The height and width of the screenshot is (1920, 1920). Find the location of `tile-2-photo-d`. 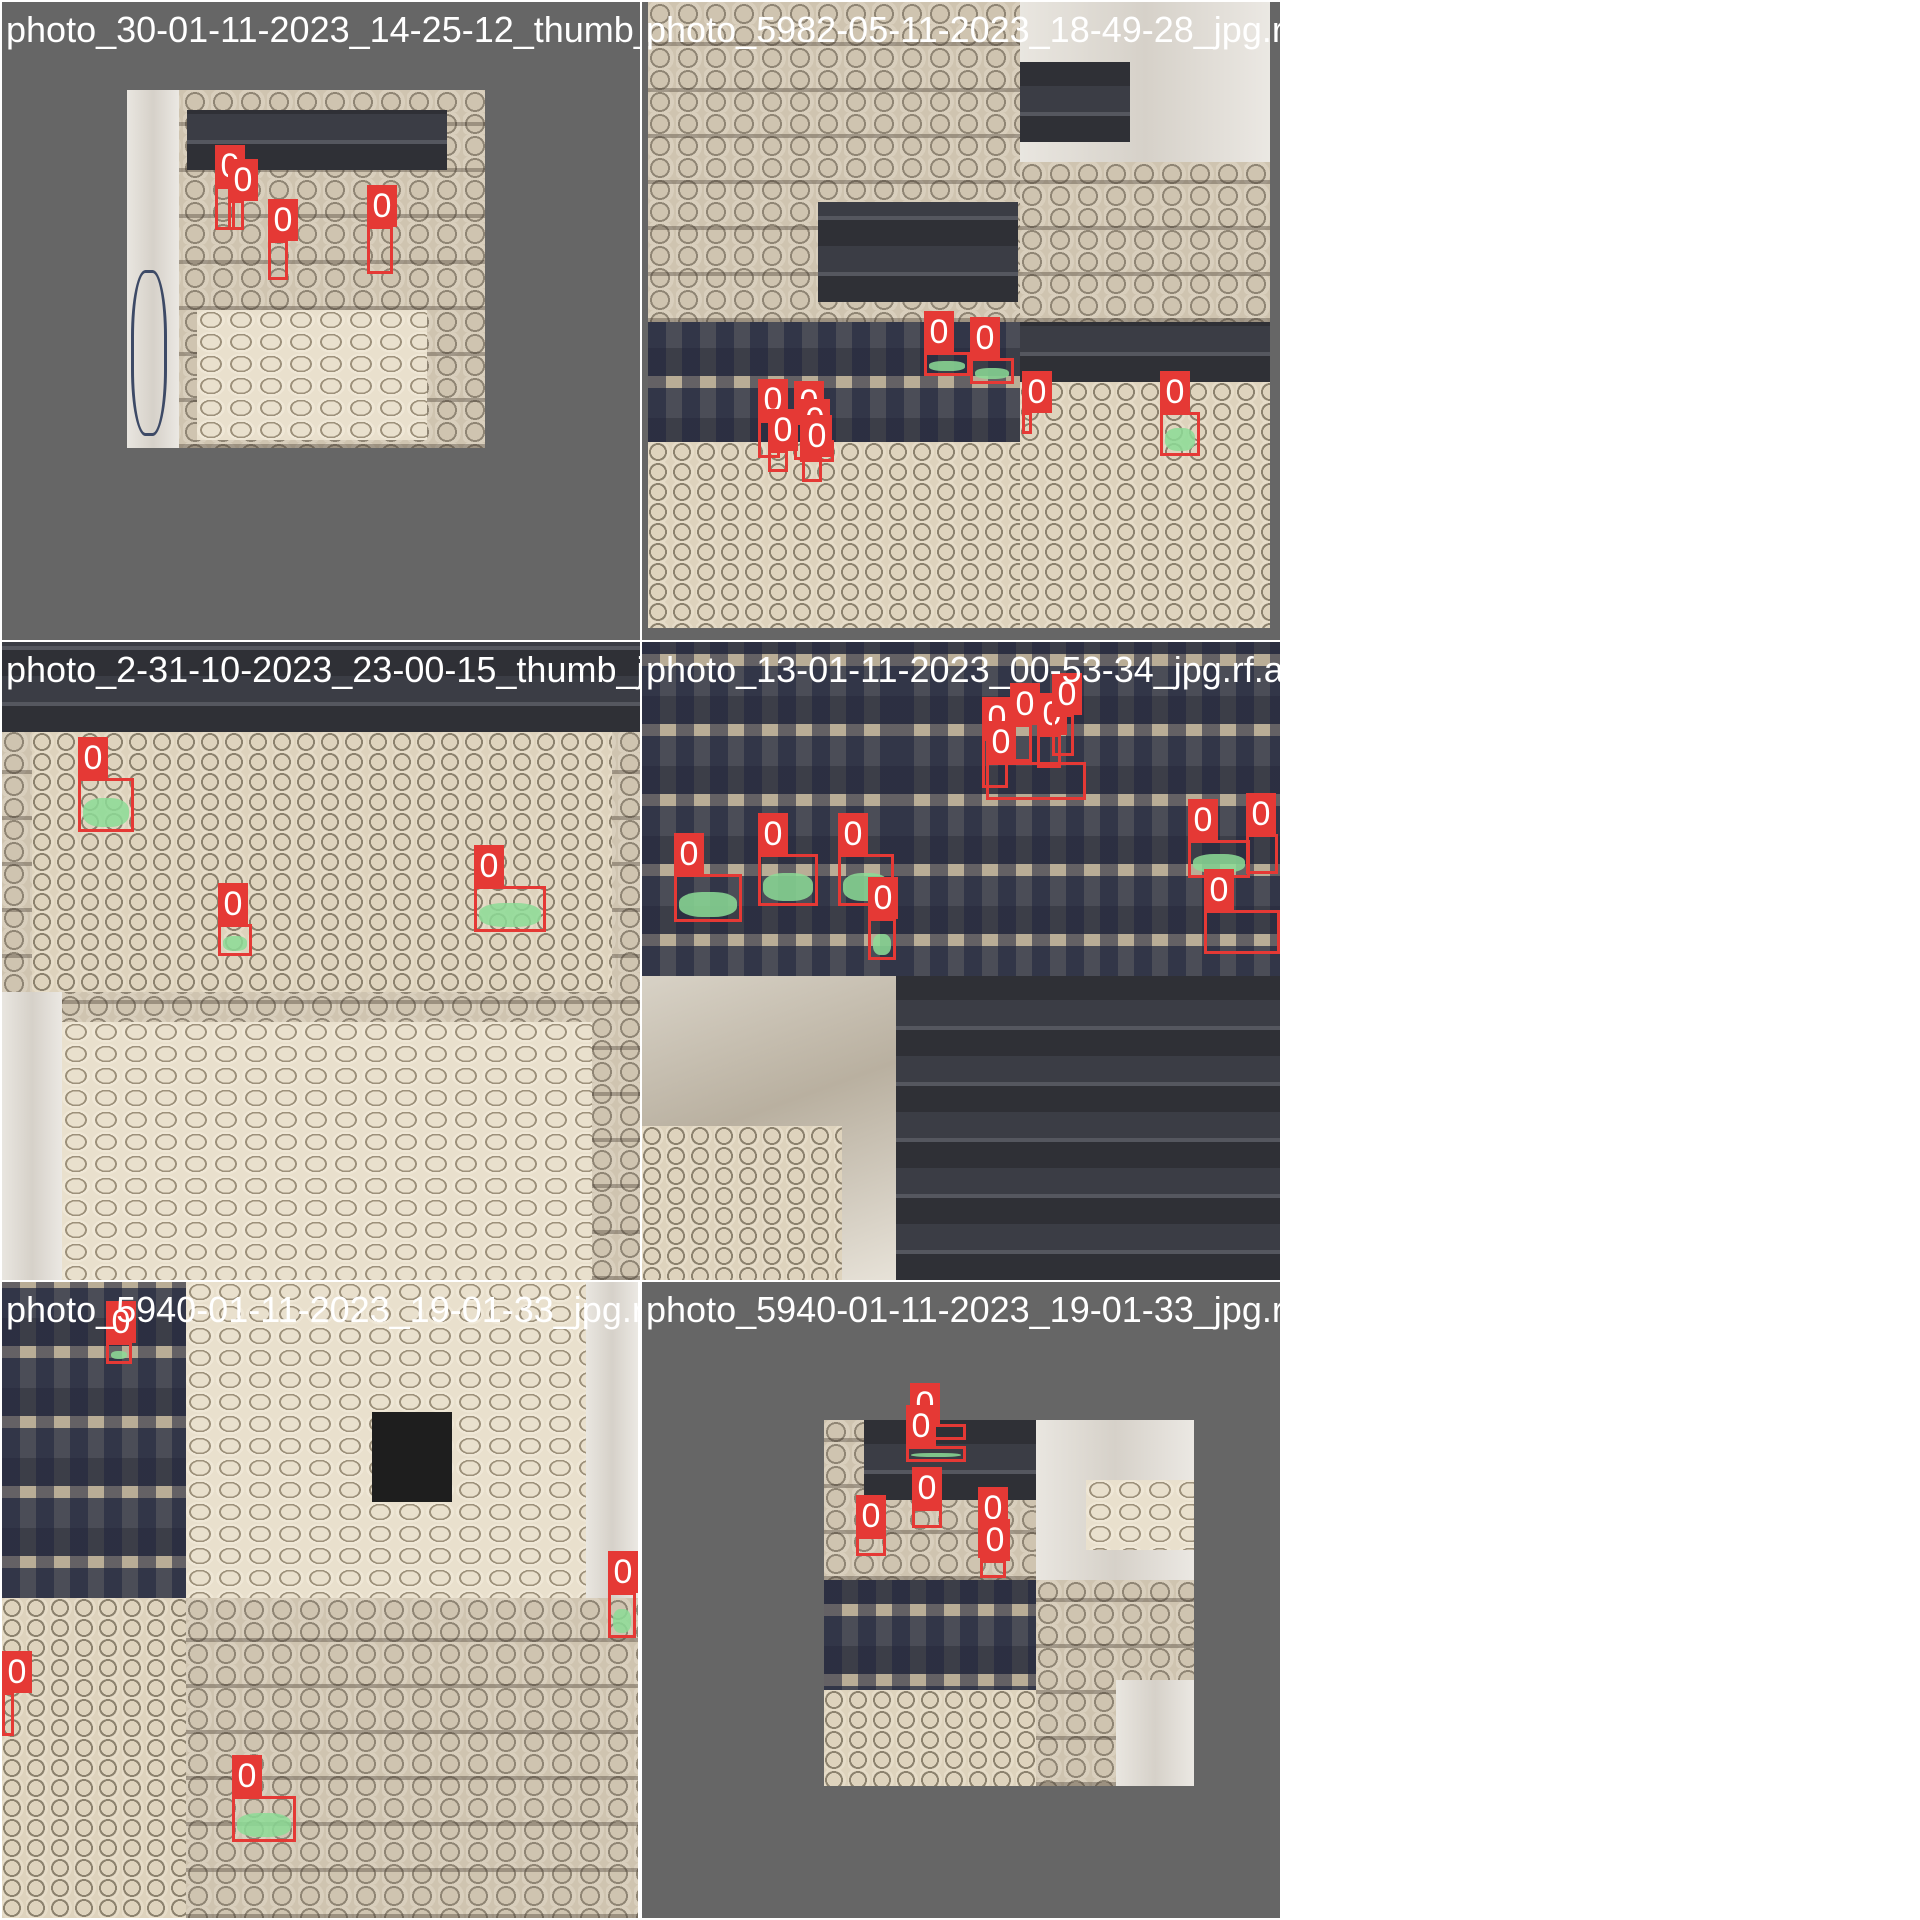

tile-2-photo-d is located at coordinates (1145, 475).